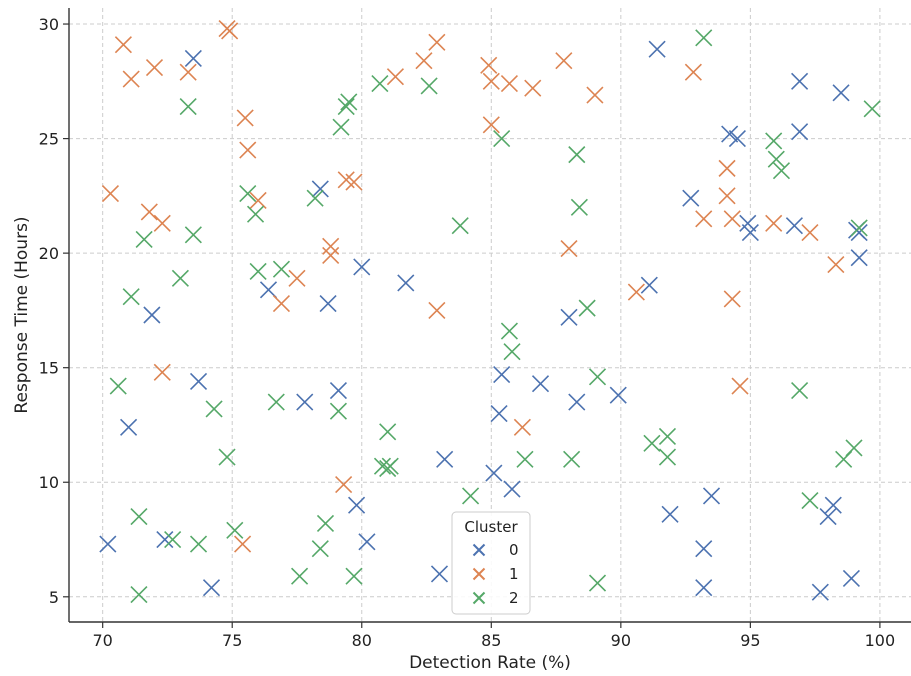 The image size is (911, 676). I want to click on x-axis-label: Detection Rate (%), so click(490, 663).